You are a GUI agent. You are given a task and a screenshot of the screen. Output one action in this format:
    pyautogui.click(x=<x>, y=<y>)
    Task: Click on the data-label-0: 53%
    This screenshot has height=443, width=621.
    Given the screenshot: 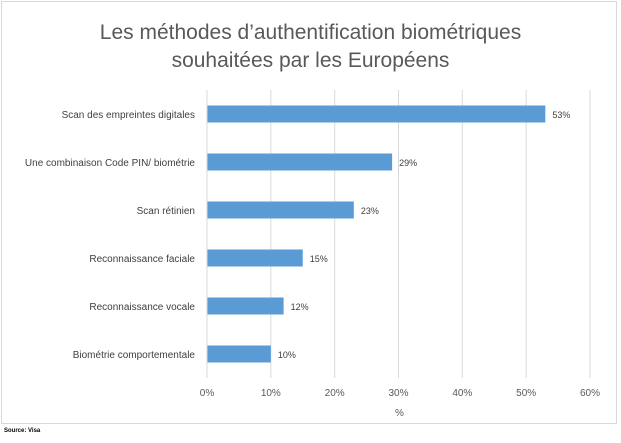 What is the action you would take?
    pyautogui.click(x=561, y=115)
    